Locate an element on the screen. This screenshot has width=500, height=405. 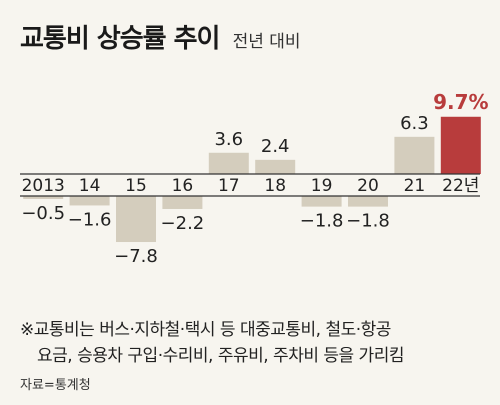
bar-22년 is located at coordinates (460, 145).